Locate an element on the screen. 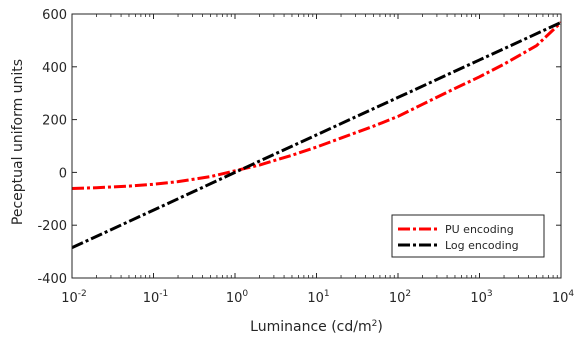 Image resolution: width=586 pixels, height=337 pixels. x-tick-label: 10⁰ is located at coordinates (237, 297).